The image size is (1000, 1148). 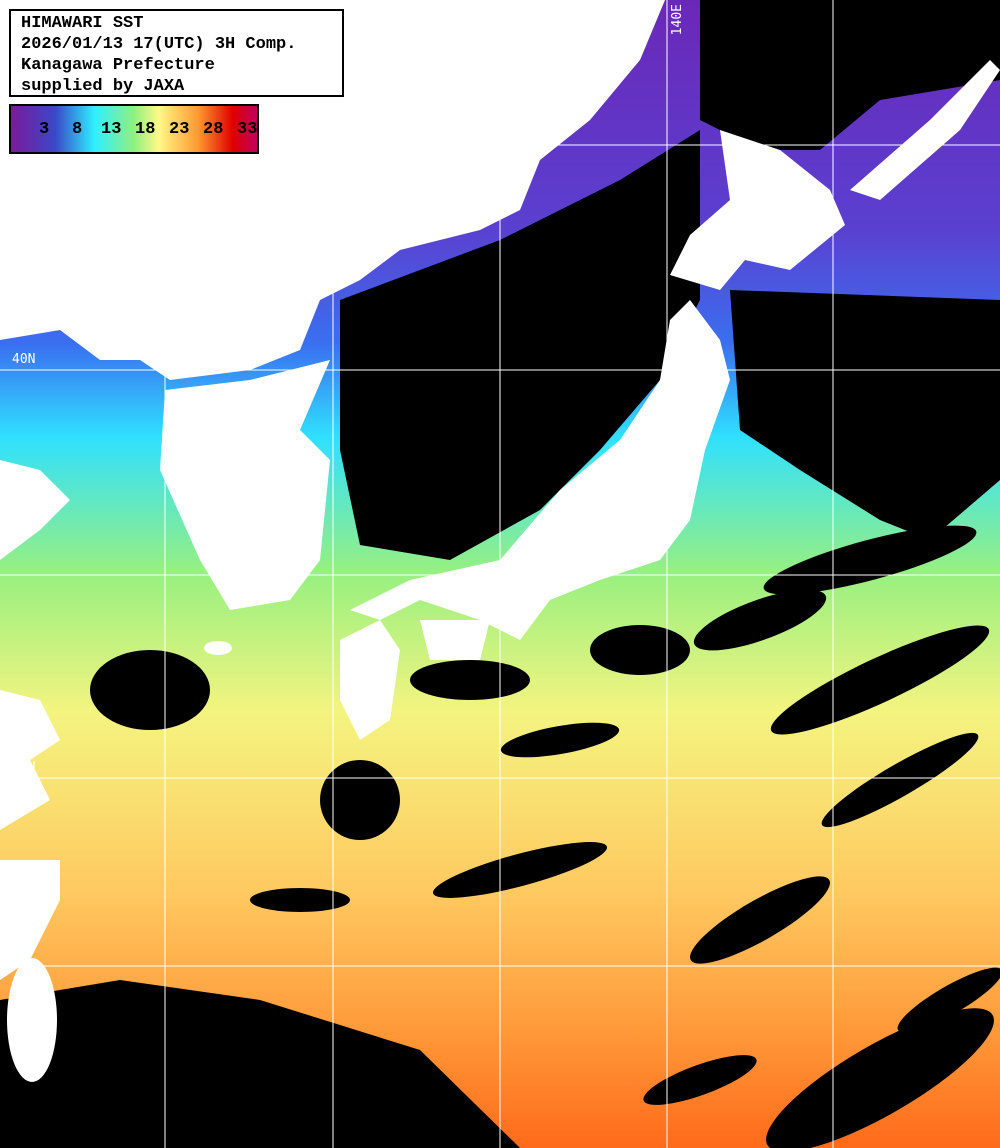 I want to click on legend-tick: 28, so click(x=213, y=129).